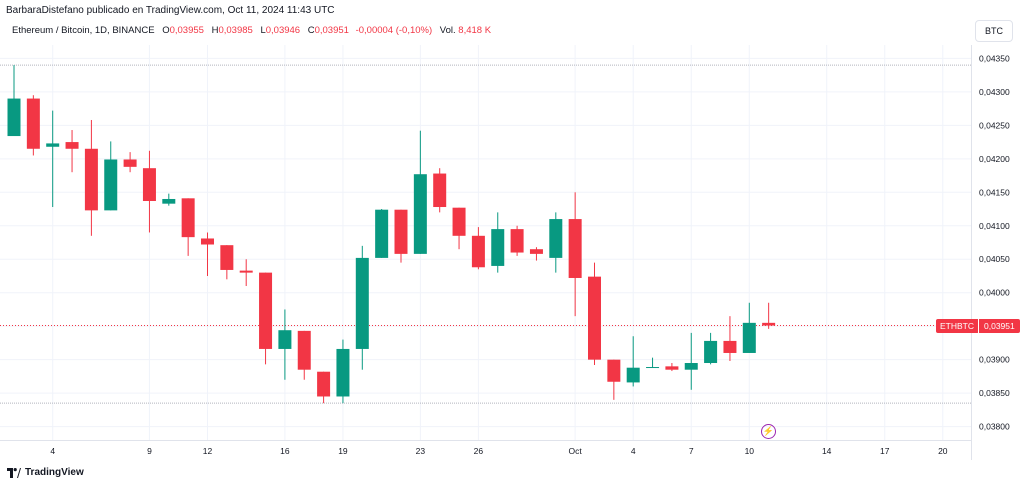 This screenshot has width=1024, height=486. I want to click on x-tick-label: 9, so click(149, 451).